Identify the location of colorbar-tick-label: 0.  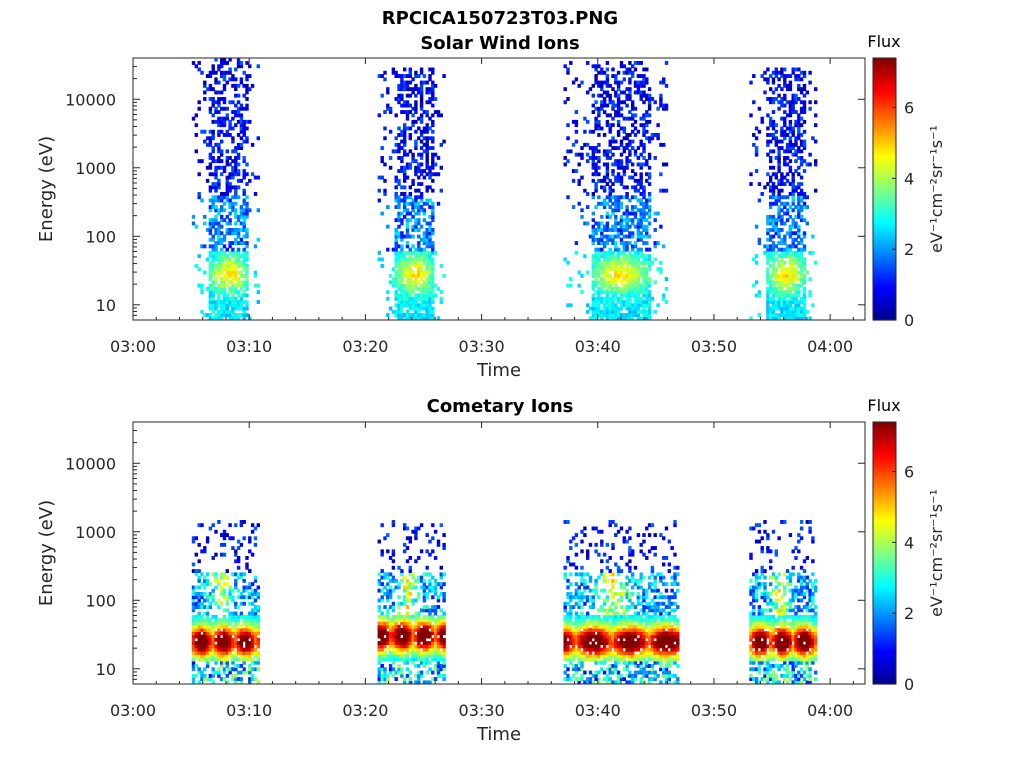
(909, 320).